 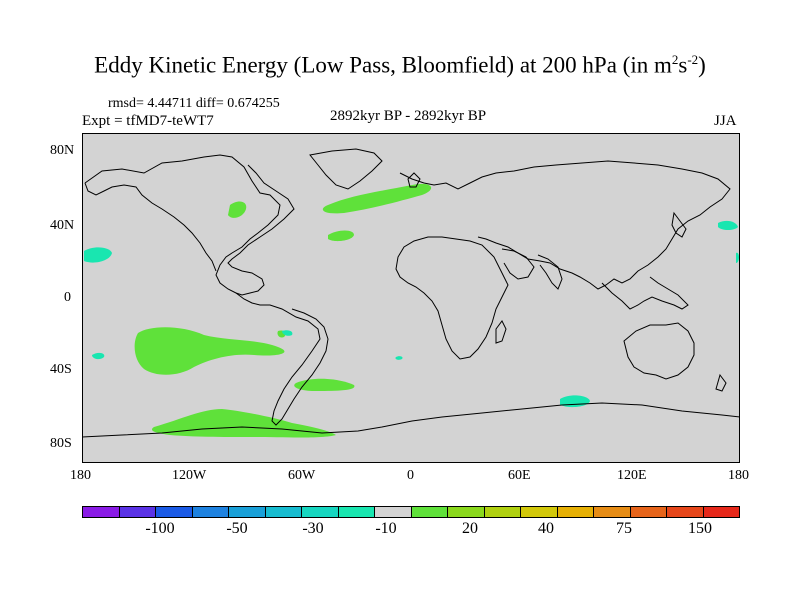 What do you see at coordinates (645, 293) in the screenshot?
I see `coast-southeast-asia` at bounding box center [645, 293].